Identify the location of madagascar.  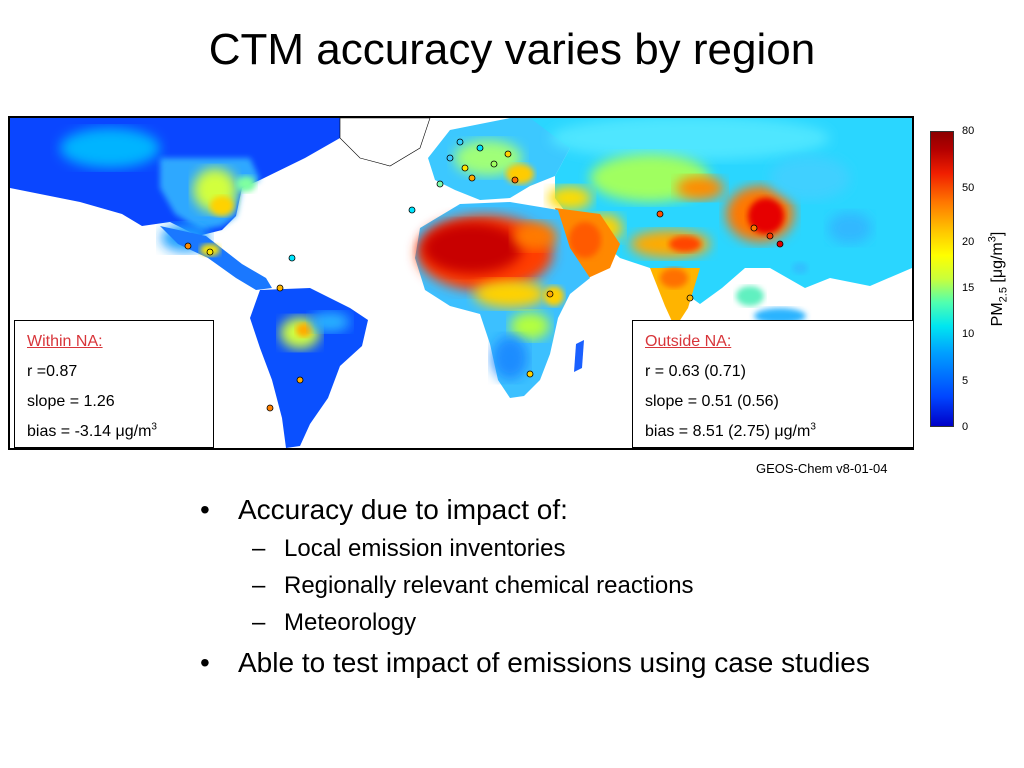
(579, 356).